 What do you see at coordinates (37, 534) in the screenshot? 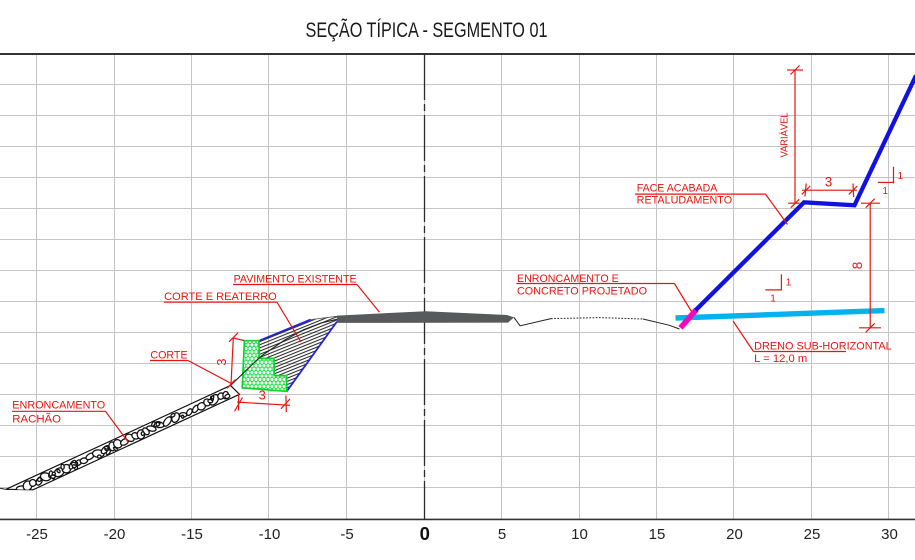
I see `svg-text: -25` at bounding box center [37, 534].